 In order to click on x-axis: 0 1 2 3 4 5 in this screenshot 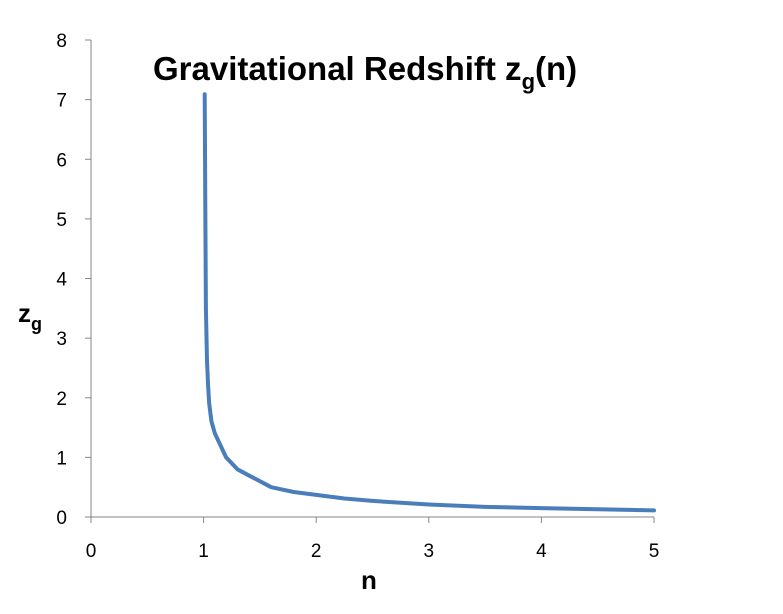, I will do `click(373, 539)`.